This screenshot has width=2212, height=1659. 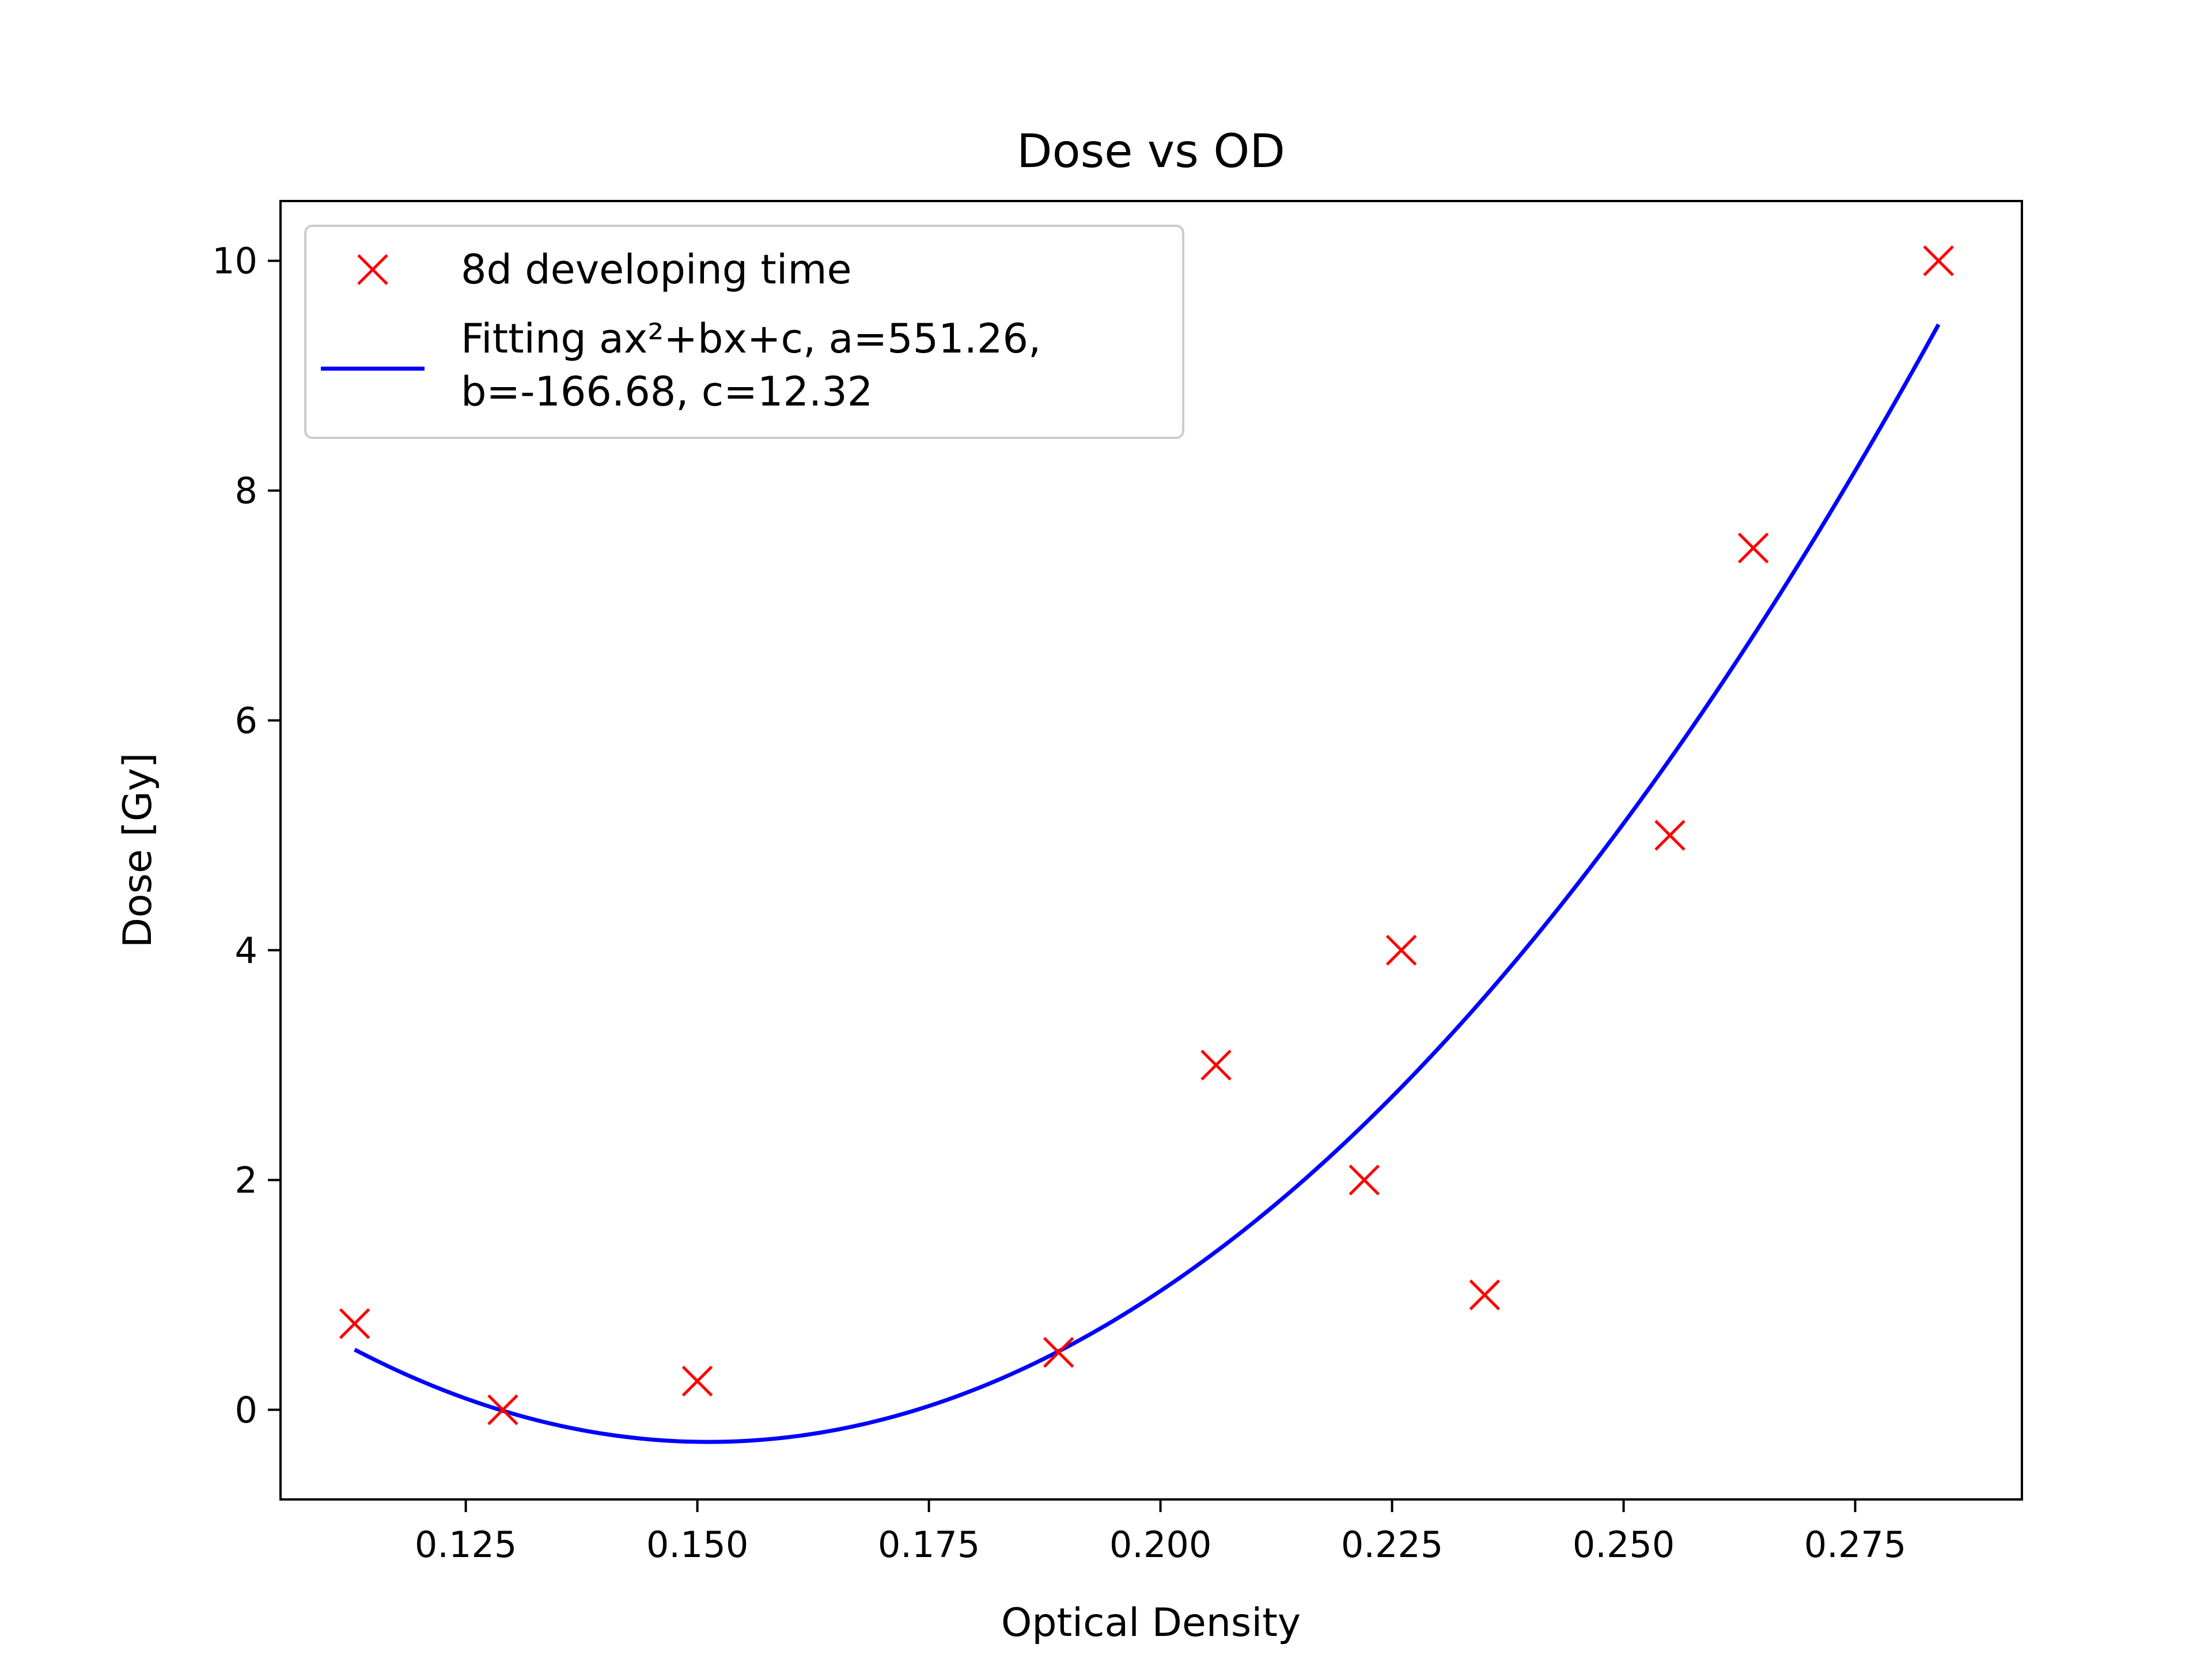 I want to click on y-tick-label: 10, so click(x=234, y=261).